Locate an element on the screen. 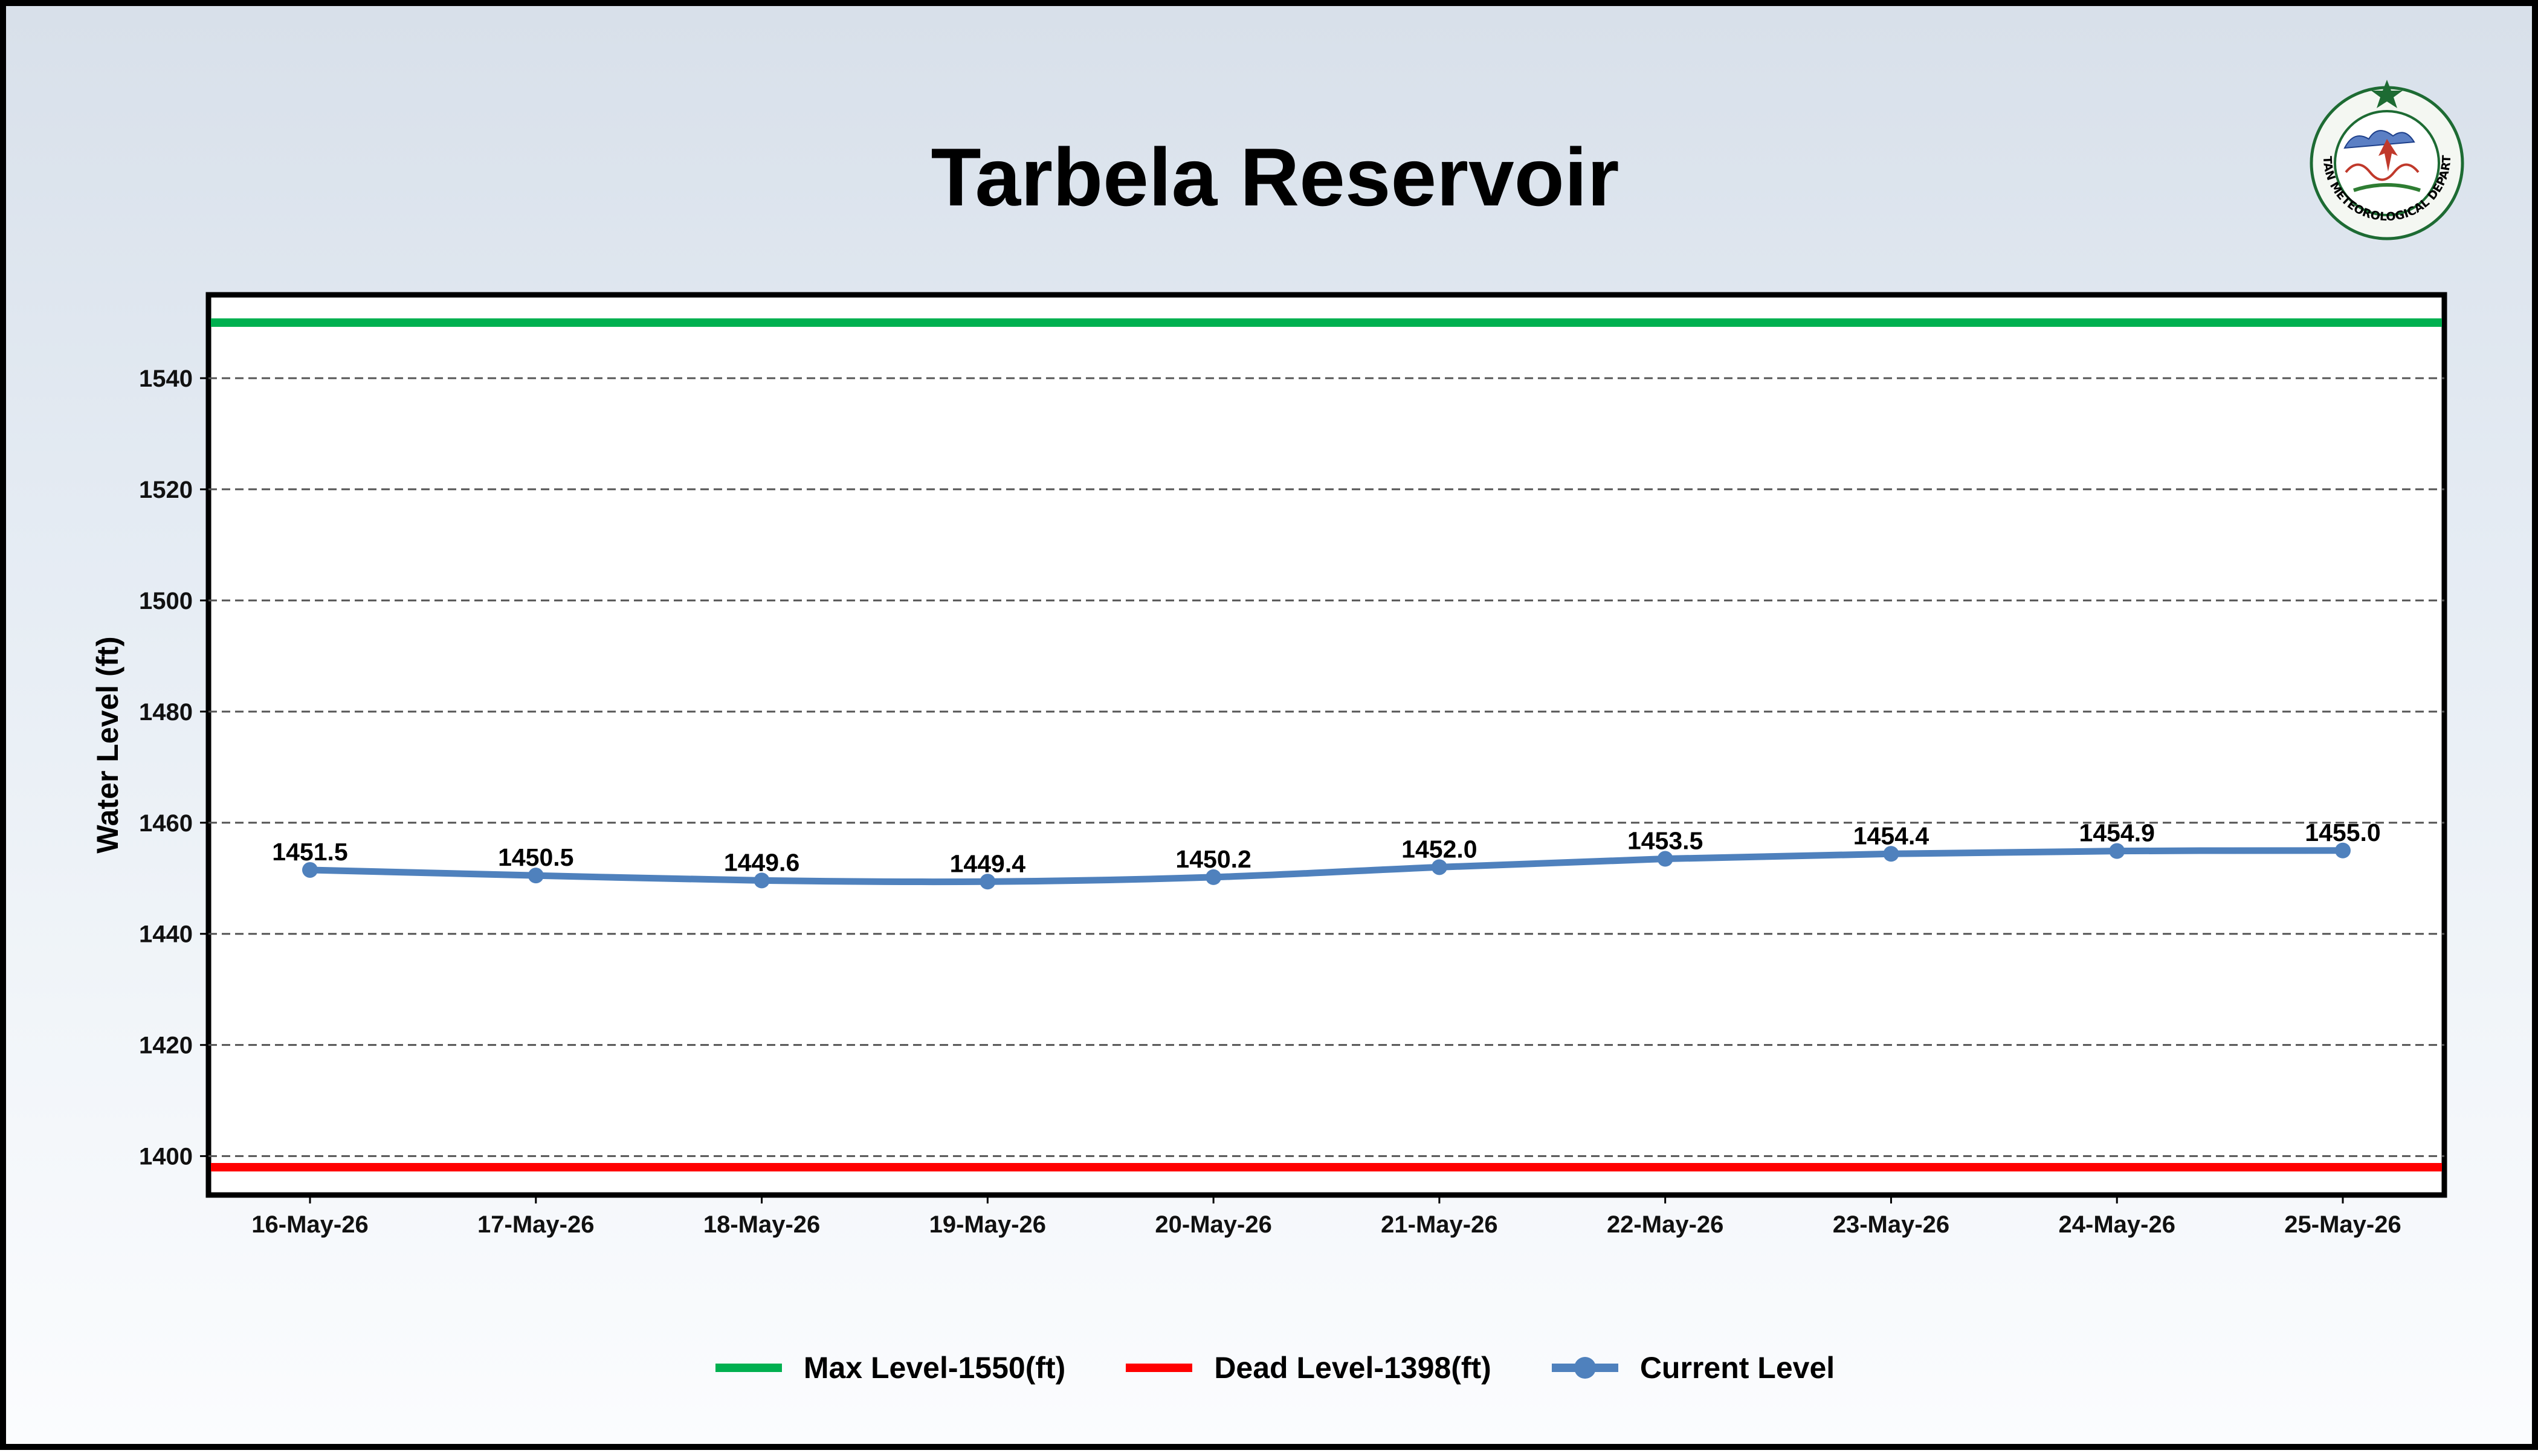 The width and height of the screenshot is (2538, 1456). data-label: 1452.0 is located at coordinates (1439, 849).